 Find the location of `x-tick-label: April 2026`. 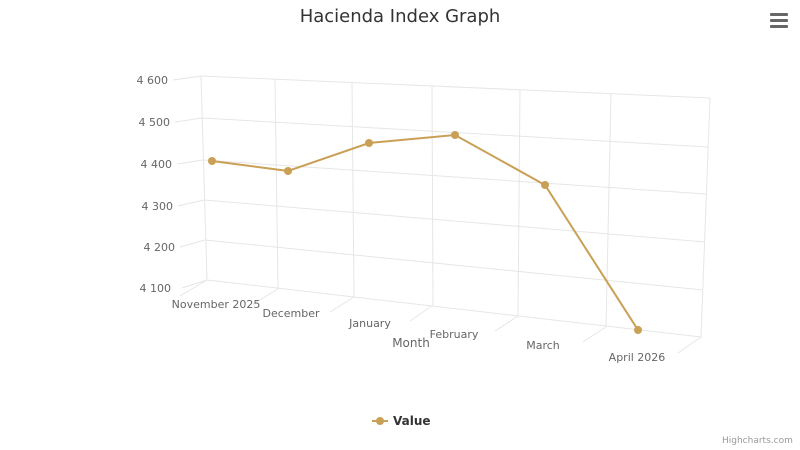

x-tick-label: April 2026 is located at coordinates (637, 357).